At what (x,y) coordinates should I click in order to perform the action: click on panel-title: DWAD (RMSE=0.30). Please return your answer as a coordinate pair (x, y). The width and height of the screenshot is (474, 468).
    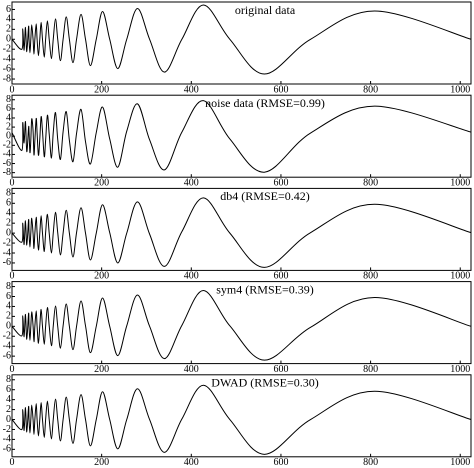
    Looking at the image, I should click on (264, 383).